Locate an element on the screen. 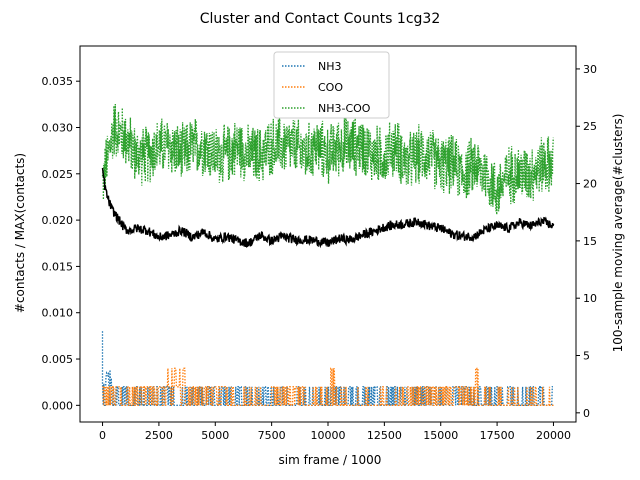 The width and height of the screenshot is (640, 480). x-tick-label: 12500 is located at coordinates (384, 435).